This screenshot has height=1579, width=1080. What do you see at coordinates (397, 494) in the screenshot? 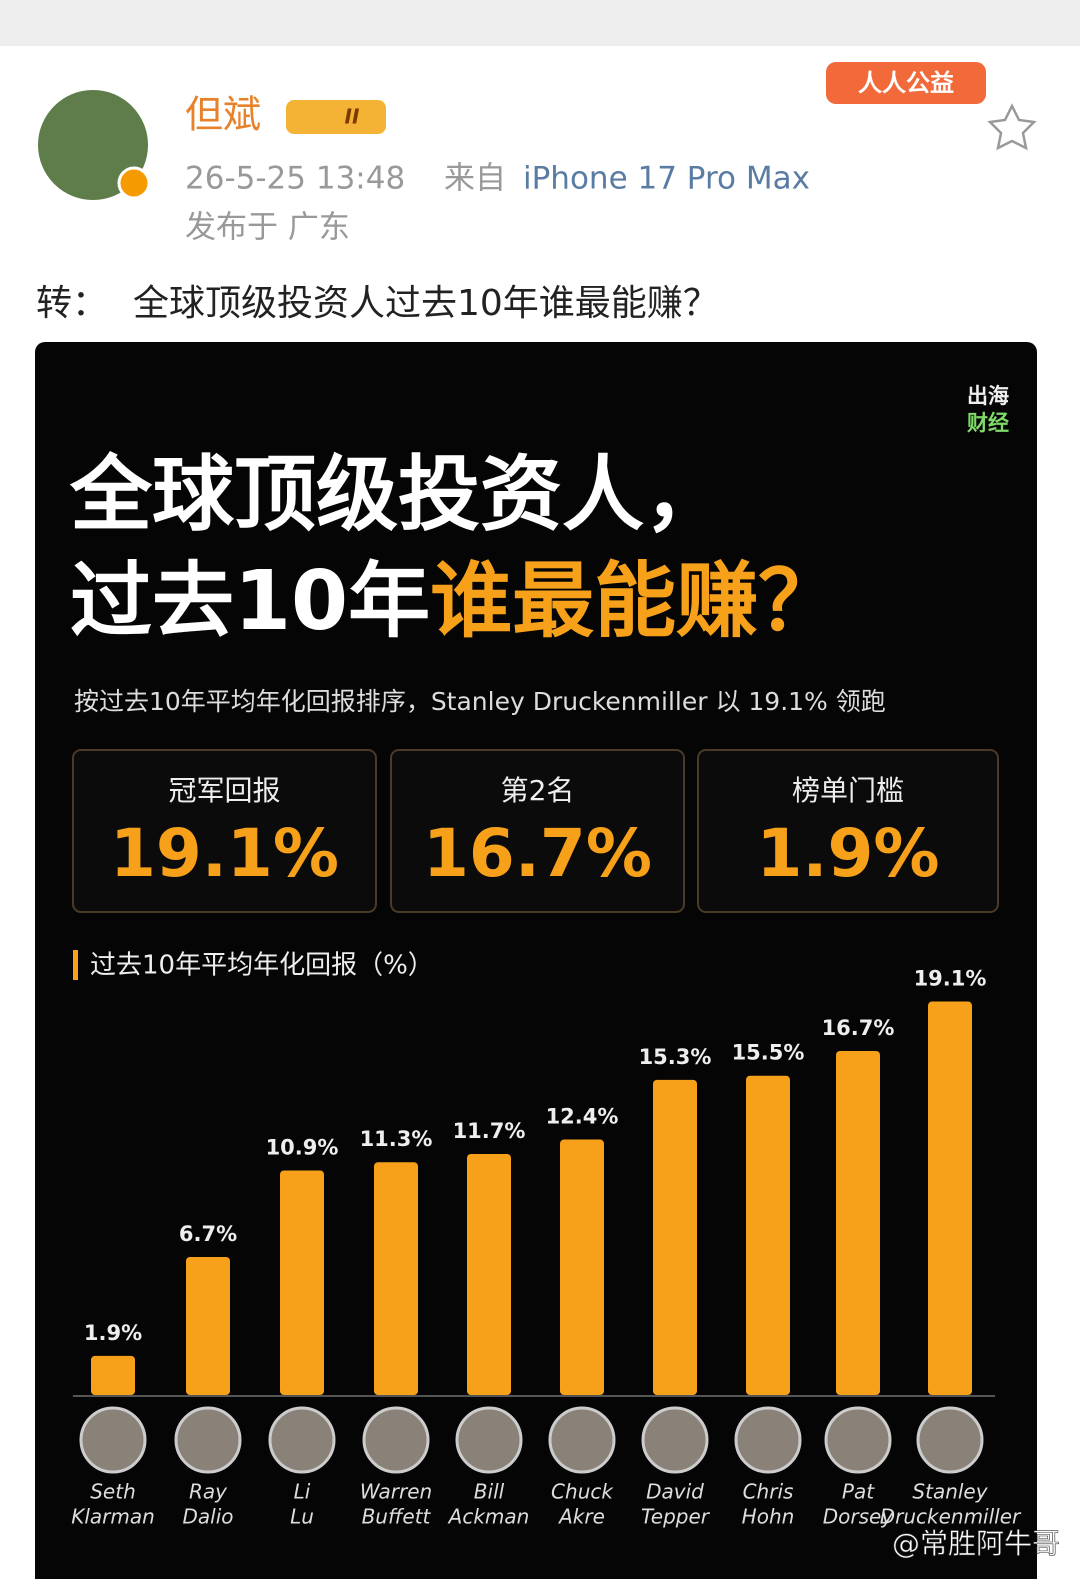
I see `image-title: 全球顶级投资人，` at bounding box center [397, 494].